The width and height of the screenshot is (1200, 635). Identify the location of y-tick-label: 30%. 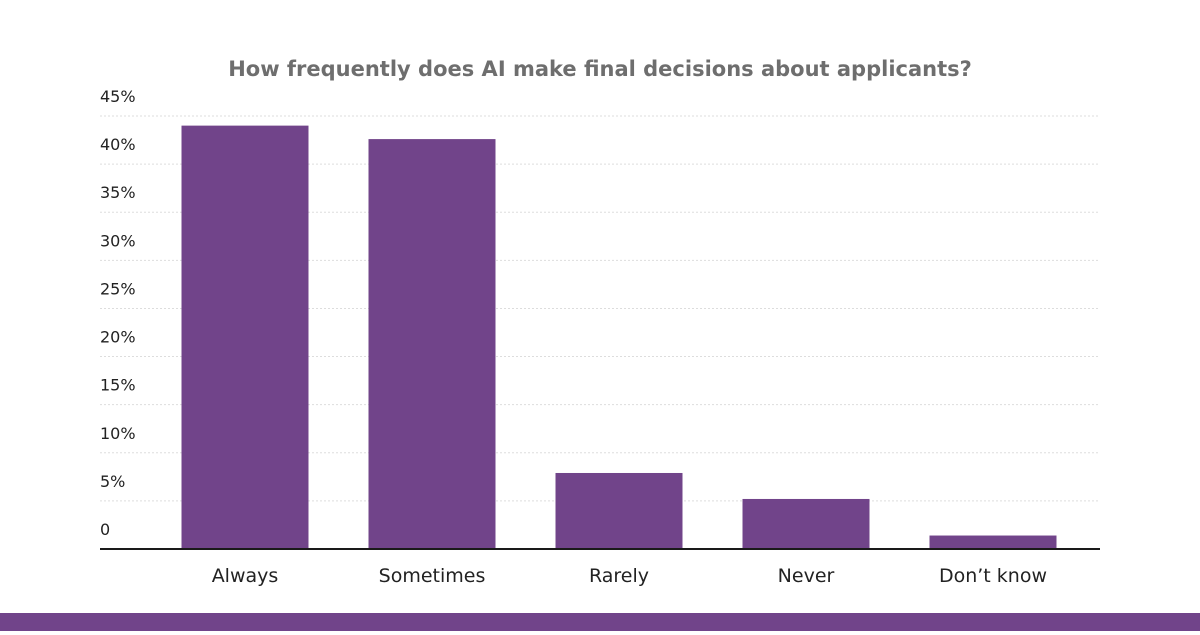
(118, 240).